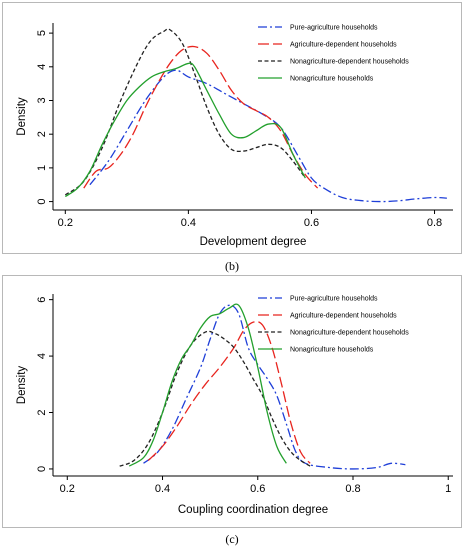  What do you see at coordinates (42, 33) in the screenshot?
I see `y-tick-label: 5` at bounding box center [42, 33].